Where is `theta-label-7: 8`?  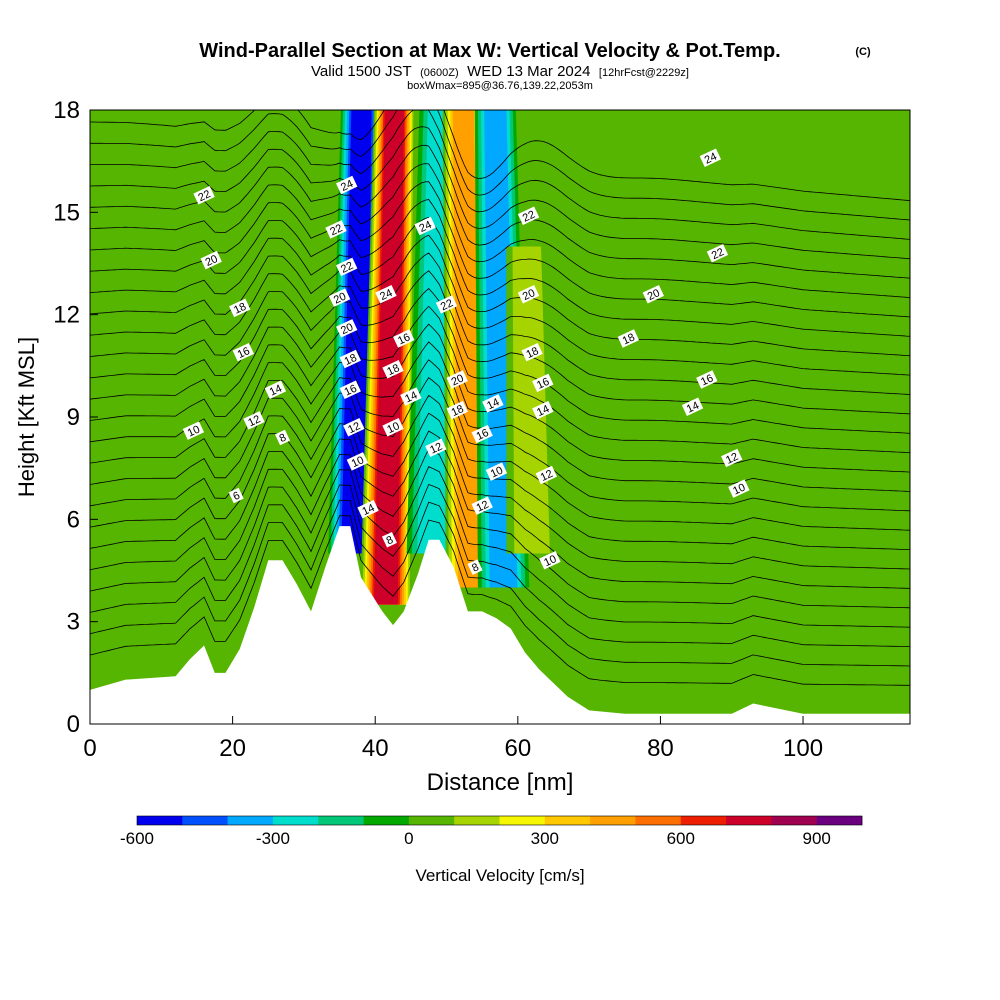 theta-label-7: 8 is located at coordinates (283, 437).